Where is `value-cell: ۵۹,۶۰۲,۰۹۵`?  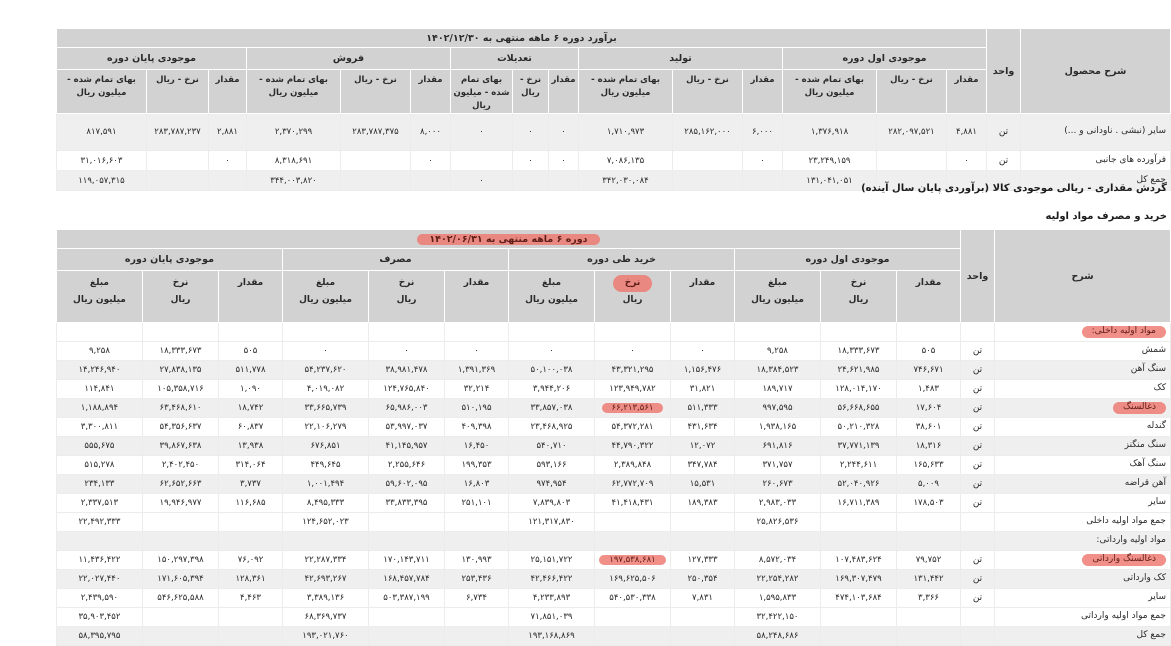 value-cell: ۵۹,۶۰۲,۰۹۵ is located at coordinates (406, 484).